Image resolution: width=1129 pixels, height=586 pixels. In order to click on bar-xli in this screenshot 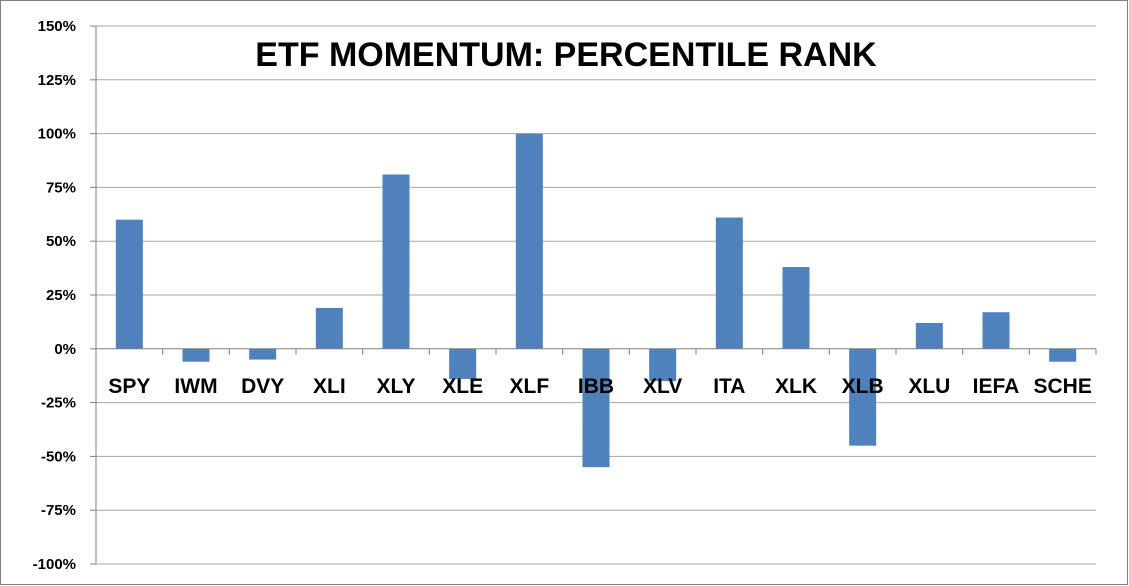, I will do `click(329, 328)`.